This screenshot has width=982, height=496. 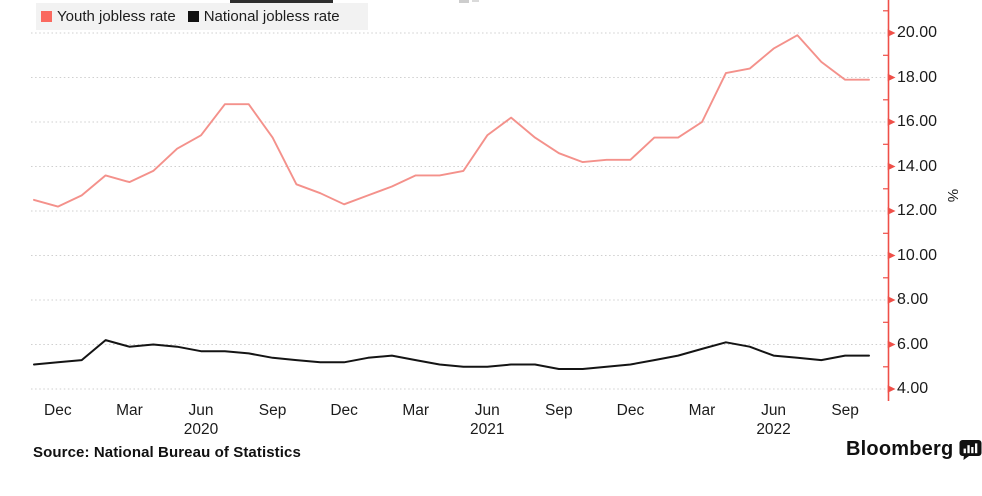 What do you see at coordinates (917, 210) in the screenshot?
I see `y-axis-tick-label: 12.00` at bounding box center [917, 210].